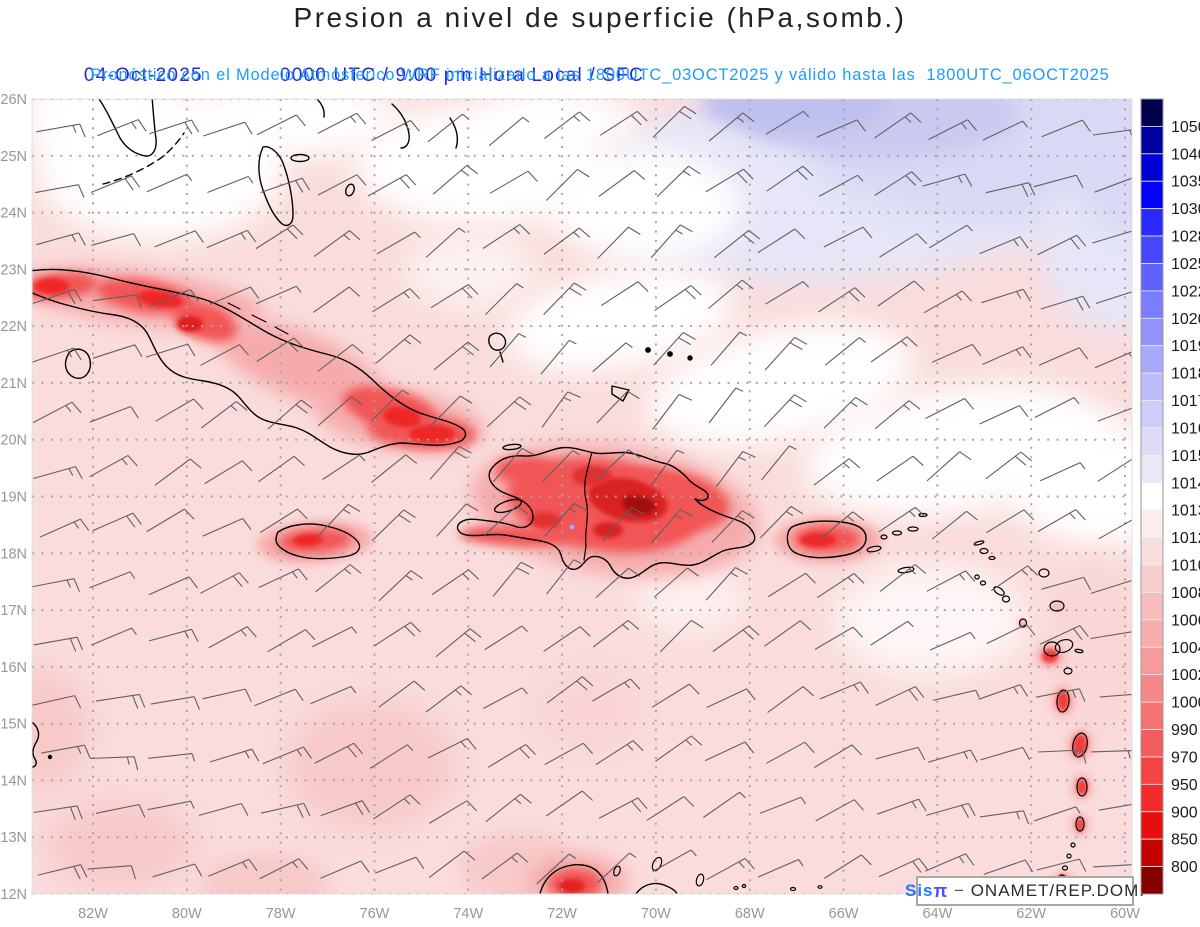 Image resolution: width=1200 pixels, height=927 pixels. What do you see at coordinates (844, 914) in the screenshot?
I see `lon-tick-label: 66W` at bounding box center [844, 914].